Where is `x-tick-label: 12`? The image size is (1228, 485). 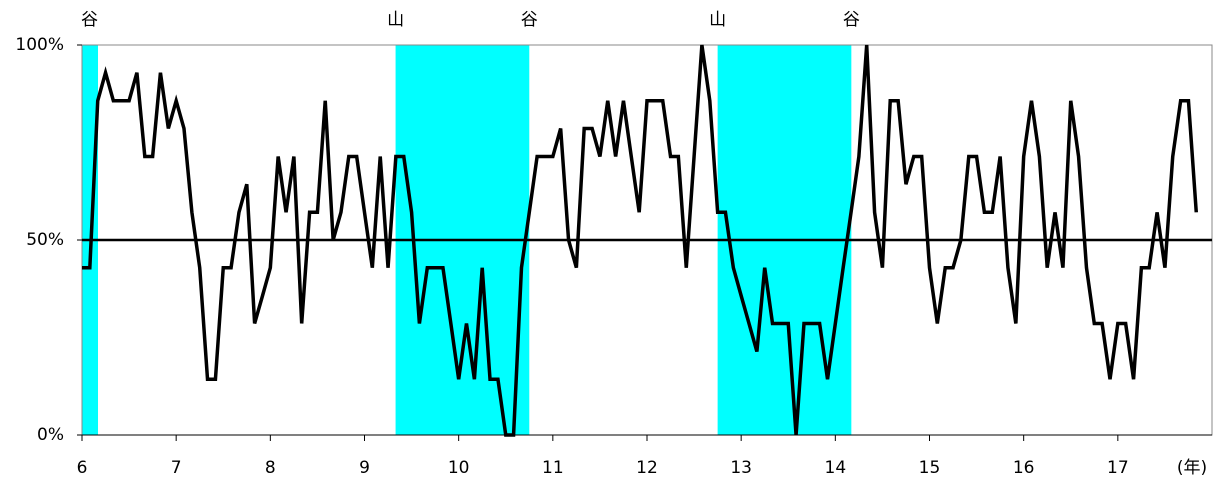
x-tick-label: 12 is located at coordinates (647, 468).